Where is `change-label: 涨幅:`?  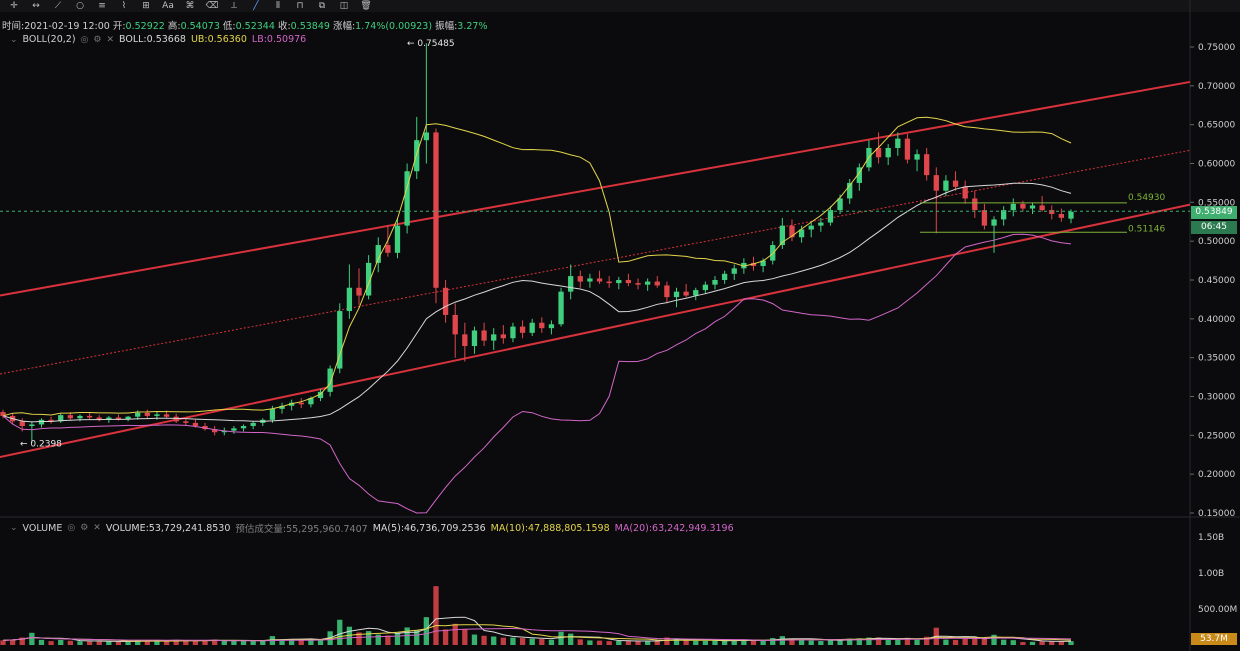
change-label: 涨幅: is located at coordinates (344, 26).